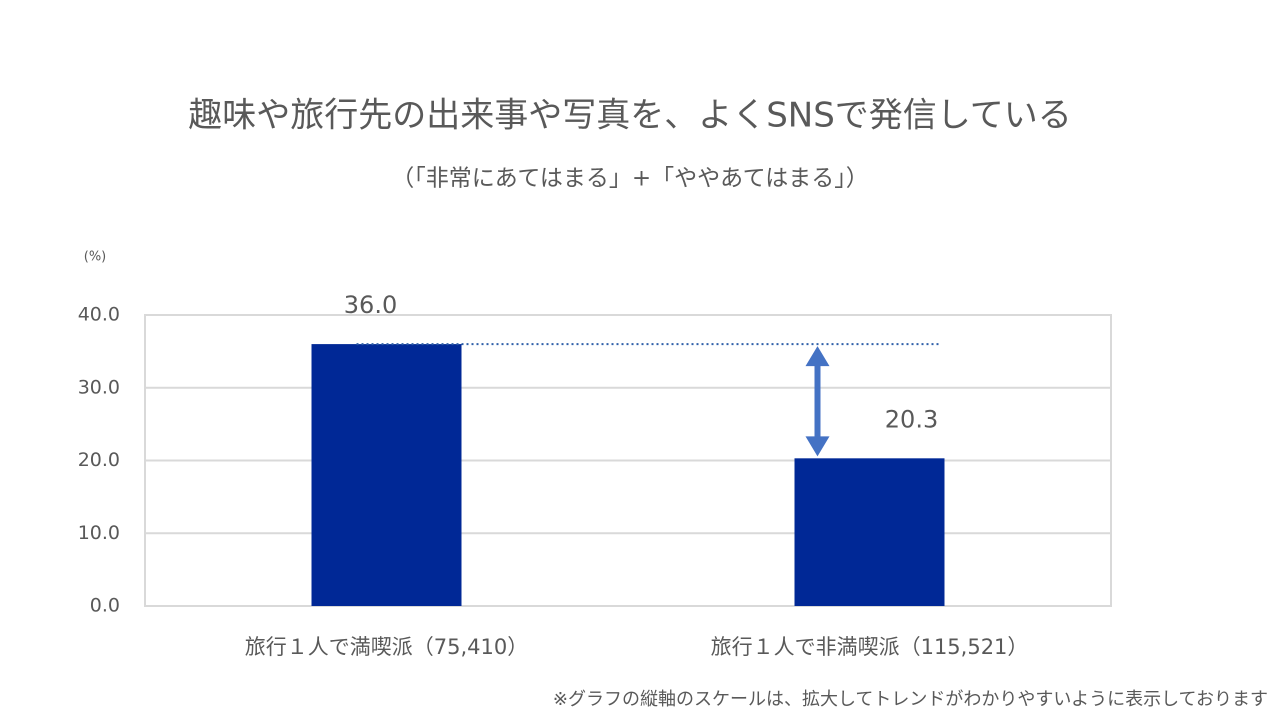 The image size is (1280, 720). I want to click on chart-title: 趣味や旅行先の出来事や写真を、よくSNSで発信している, so click(630, 116).